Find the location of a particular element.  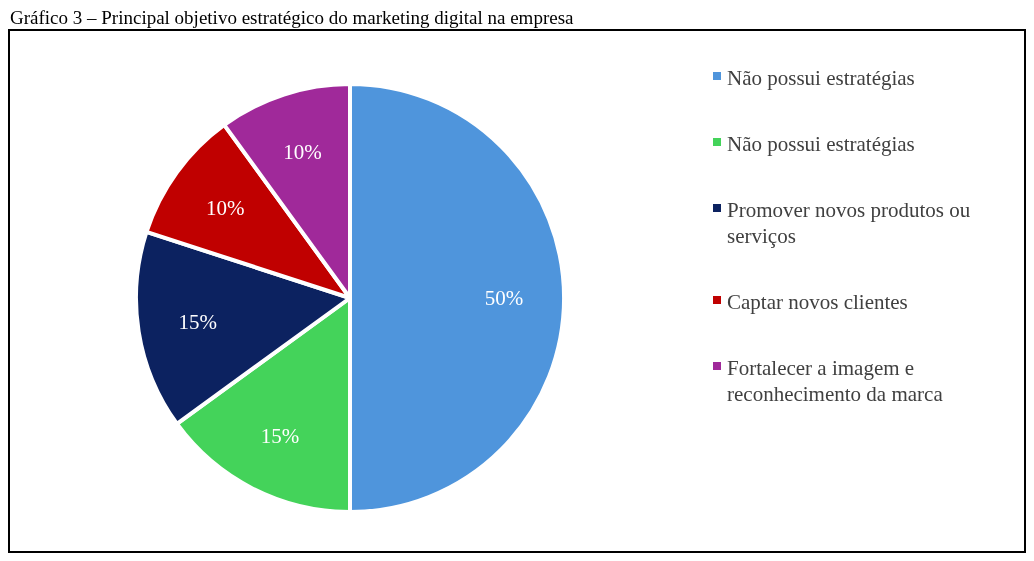

data-label: 50% is located at coordinates (504, 298).